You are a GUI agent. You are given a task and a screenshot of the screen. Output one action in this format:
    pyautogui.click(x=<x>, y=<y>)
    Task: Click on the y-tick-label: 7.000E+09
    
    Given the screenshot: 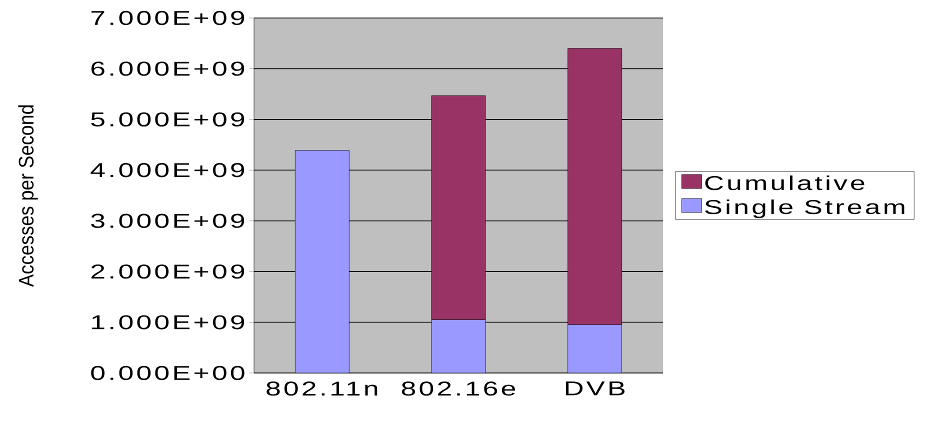 What is the action you would take?
    pyautogui.click(x=167, y=18)
    